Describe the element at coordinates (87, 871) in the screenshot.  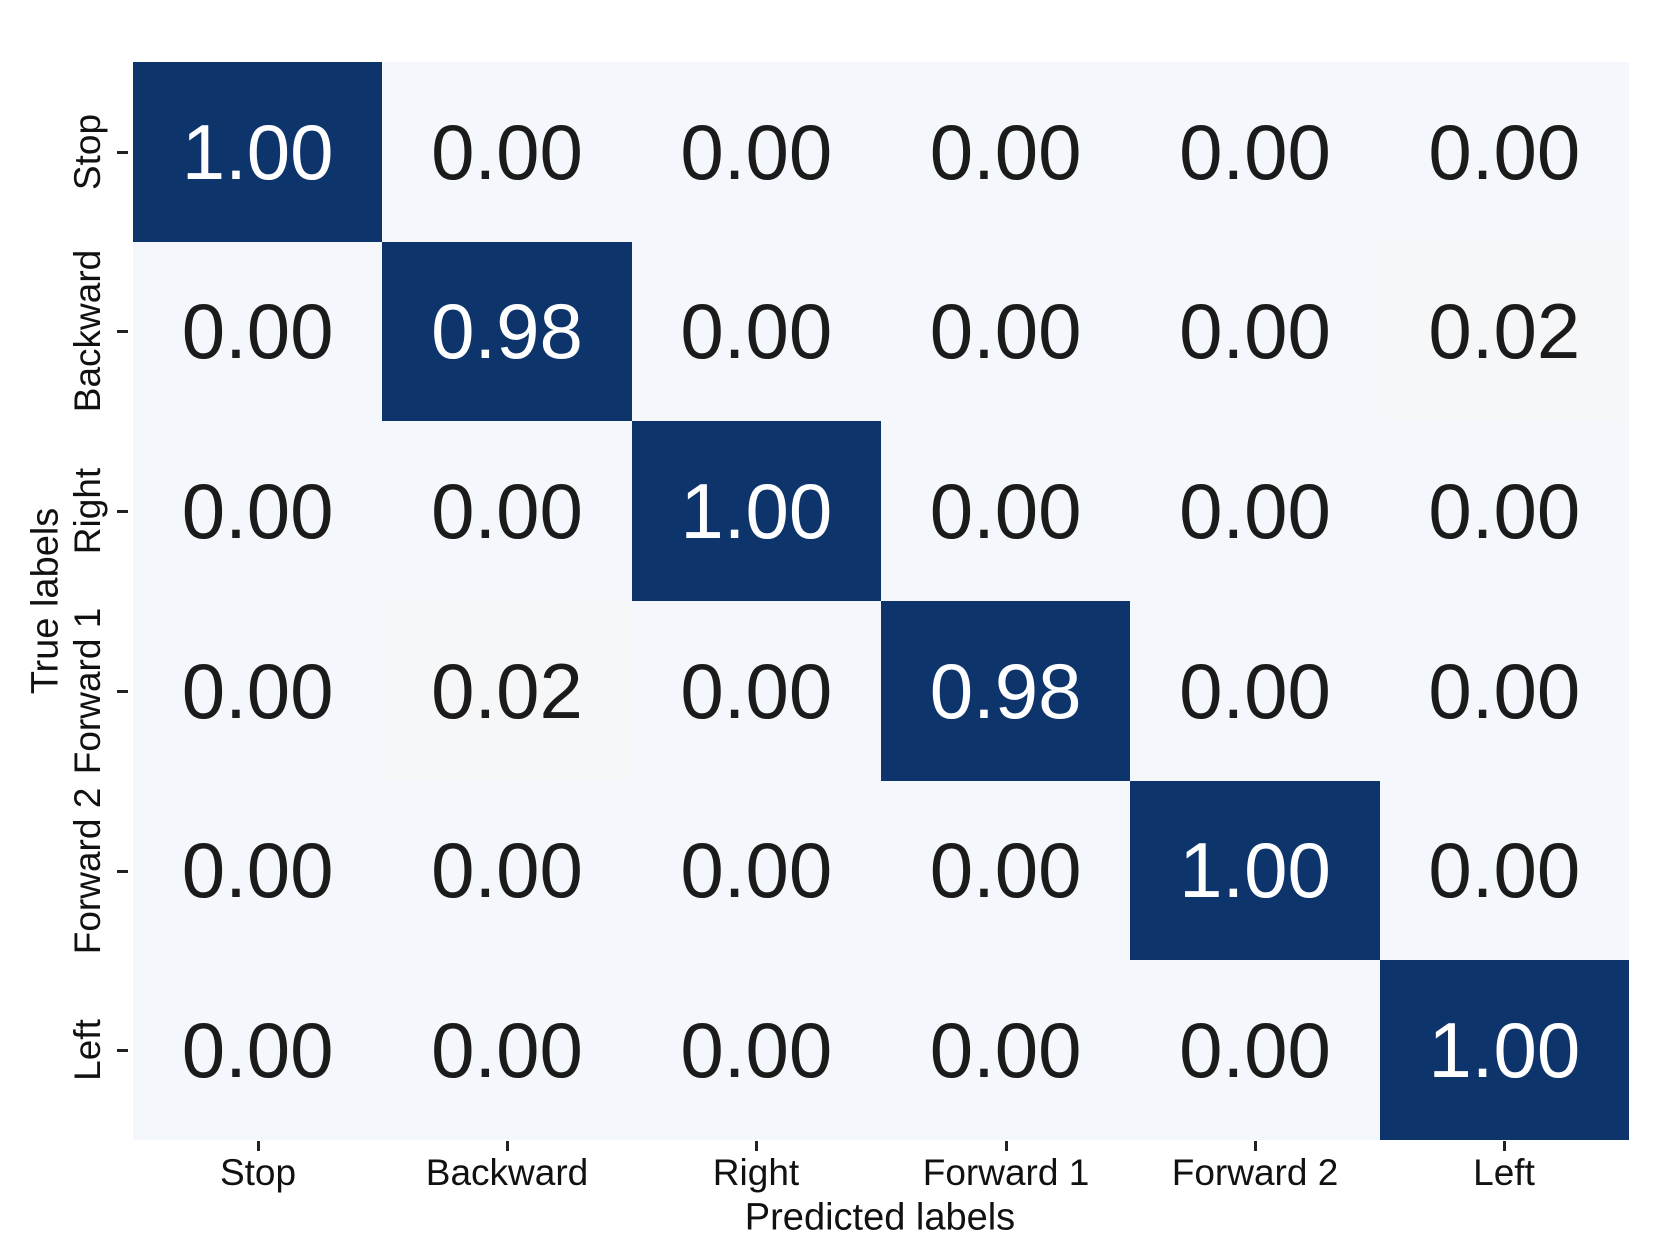
I see `y-tick-label: Forward 2` at that location.